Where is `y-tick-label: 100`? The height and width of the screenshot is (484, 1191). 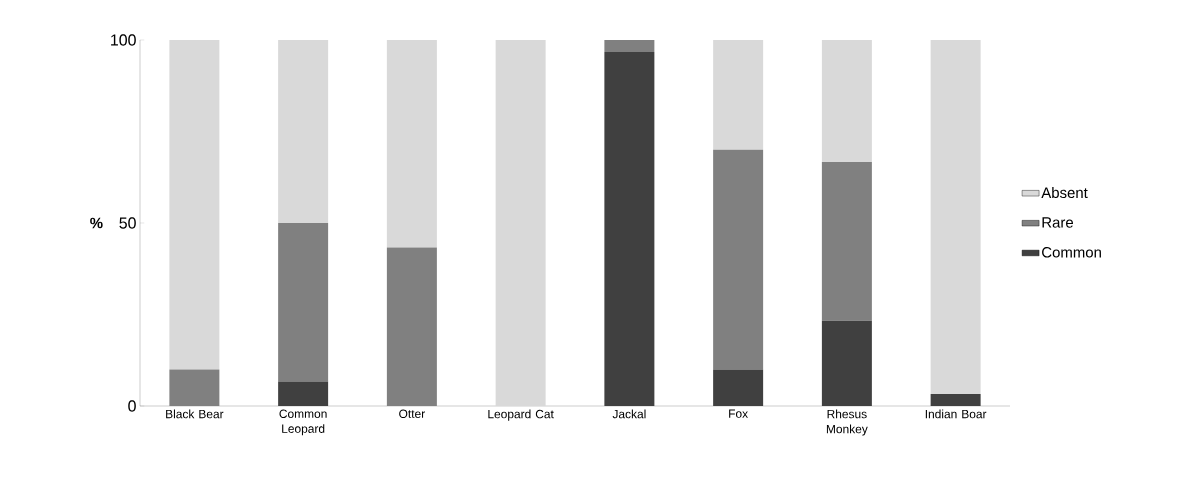 y-tick-label: 100 is located at coordinates (123, 40).